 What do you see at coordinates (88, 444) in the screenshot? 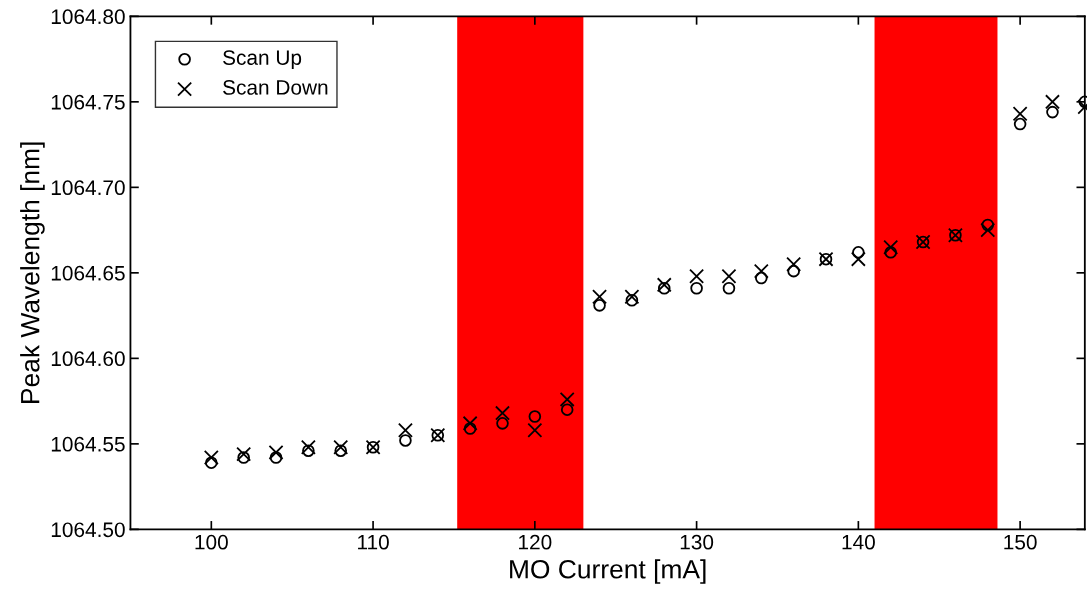
I see `y-tick-label: 1064.55` at bounding box center [88, 444].